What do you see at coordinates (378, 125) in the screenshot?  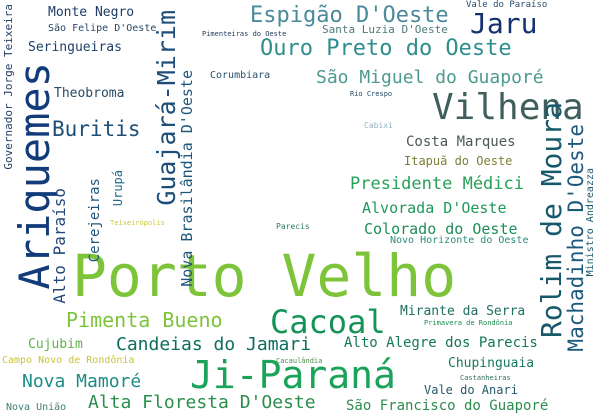 I see `word-cabixi: Cabixi` at bounding box center [378, 125].